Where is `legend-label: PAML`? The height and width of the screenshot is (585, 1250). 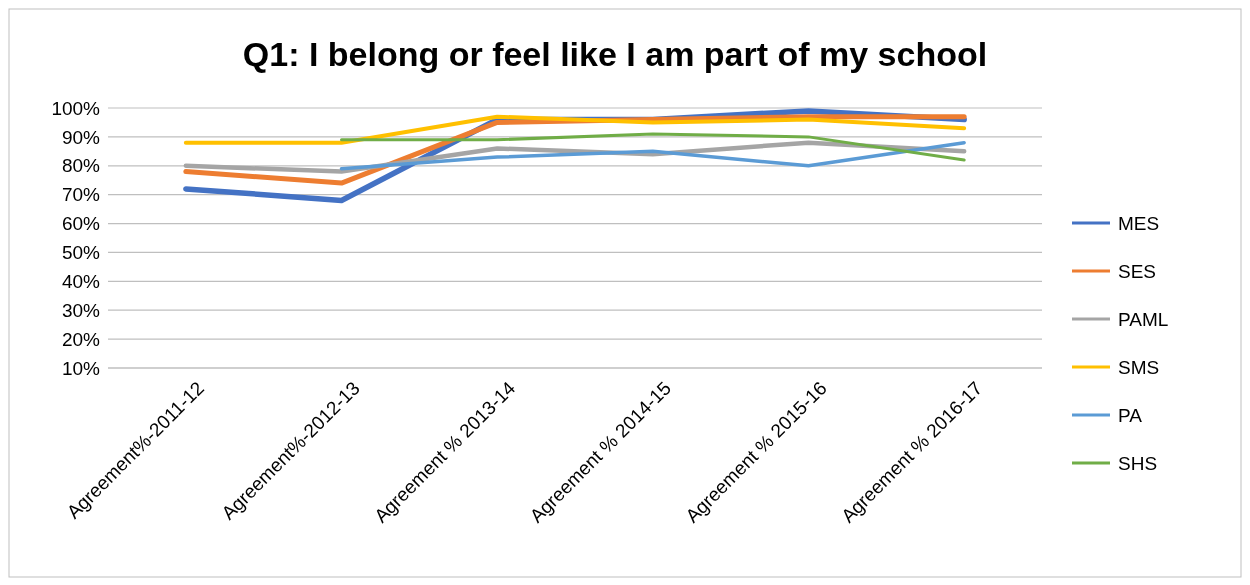 legend-label: PAML is located at coordinates (1143, 319).